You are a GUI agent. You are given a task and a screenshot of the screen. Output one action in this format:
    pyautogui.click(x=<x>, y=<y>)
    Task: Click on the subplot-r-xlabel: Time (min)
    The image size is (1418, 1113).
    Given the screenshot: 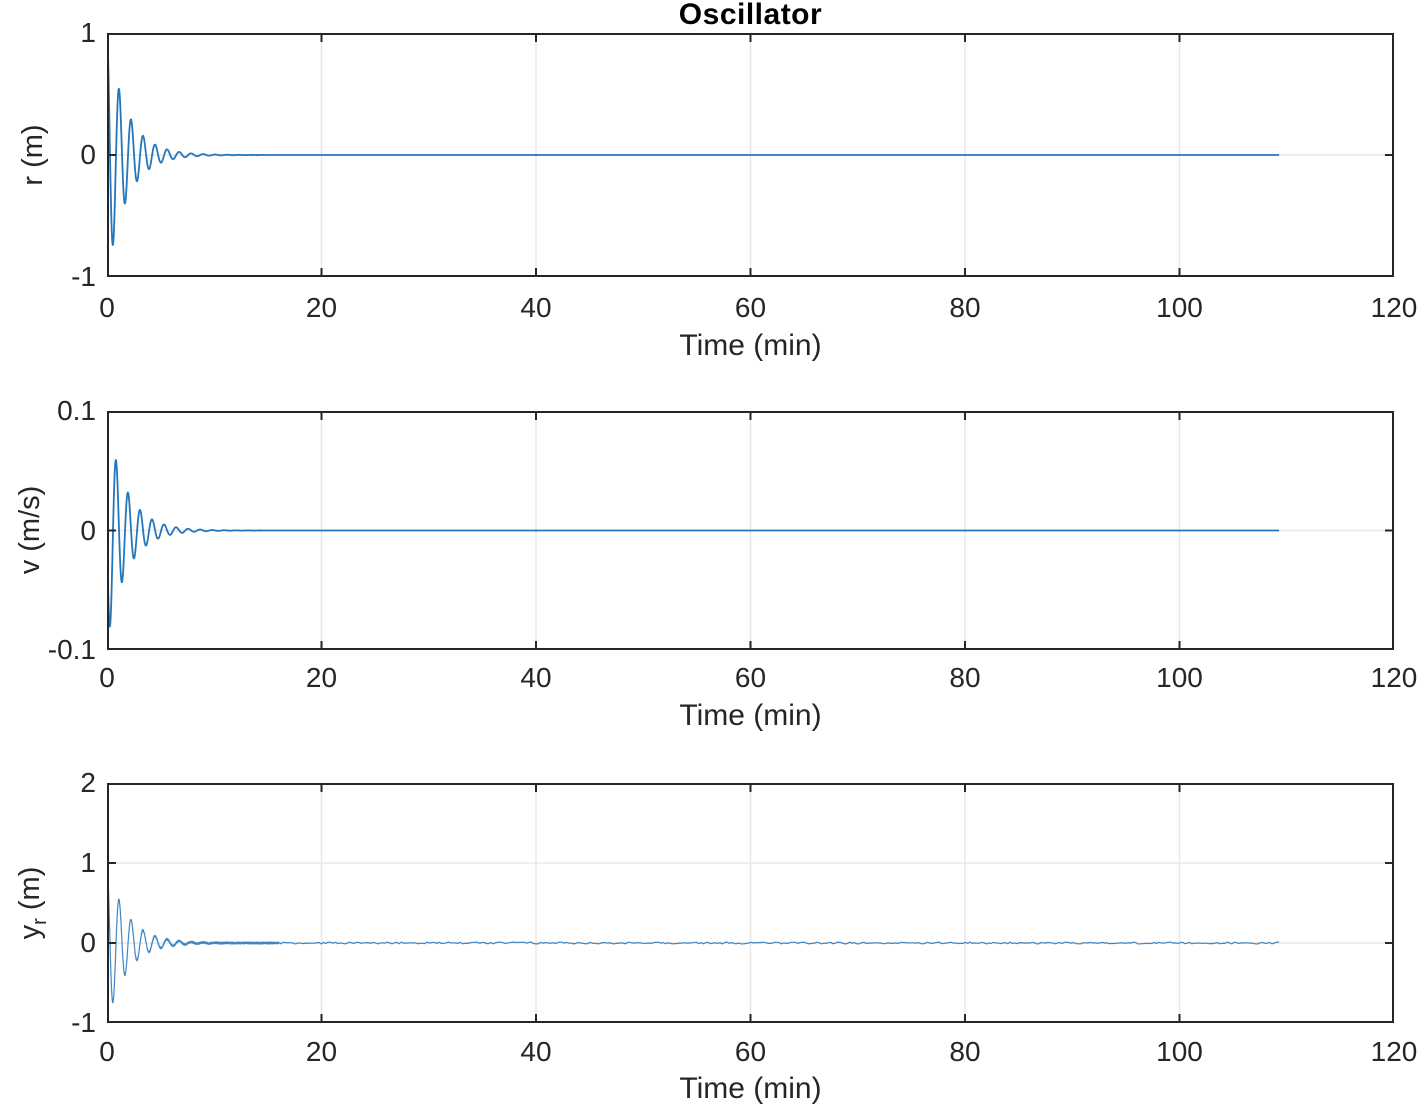 What is the action you would take?
    pyautogui.click(x=750, y=345)
    